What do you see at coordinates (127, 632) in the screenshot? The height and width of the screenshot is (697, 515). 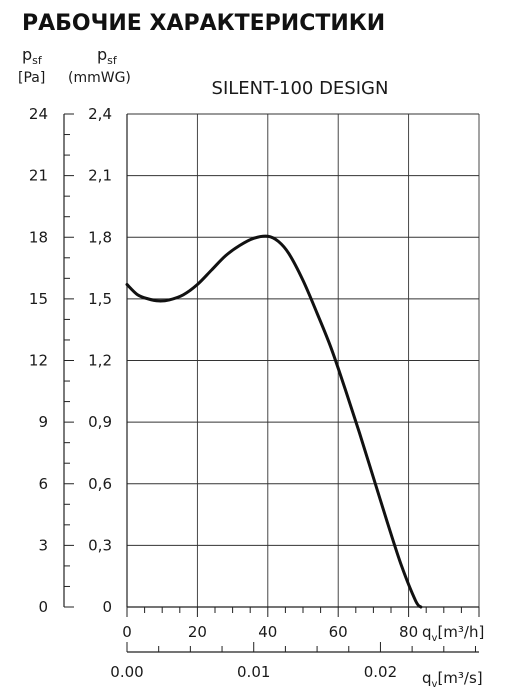 I see `x-m3h-tick-label: 0` at bounding box center [127, 632].